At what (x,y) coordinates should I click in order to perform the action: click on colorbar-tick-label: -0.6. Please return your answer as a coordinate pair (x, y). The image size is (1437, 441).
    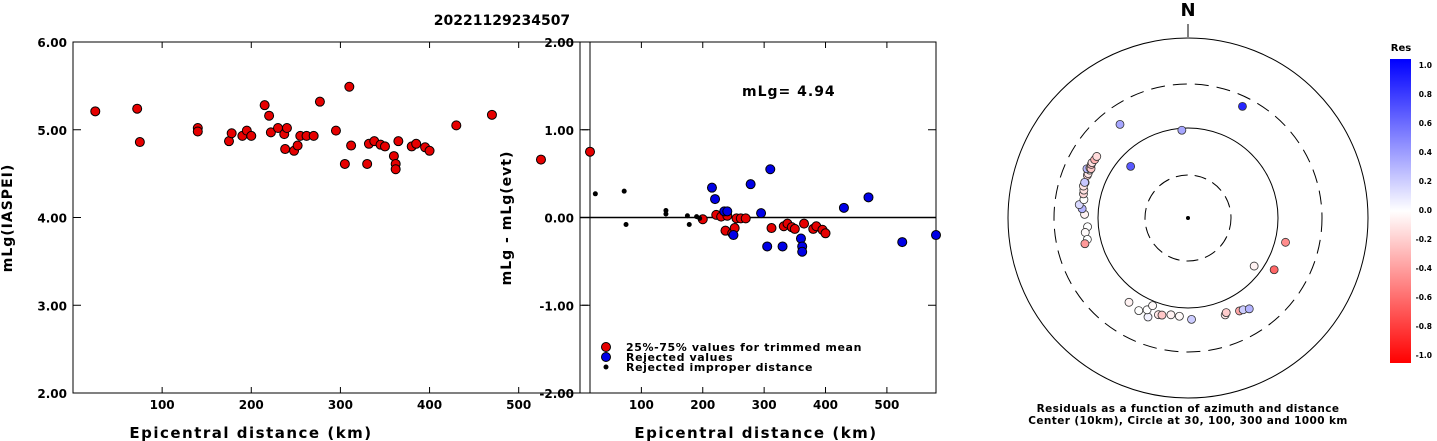
    Looking at the image, I should click on (1424, 297).